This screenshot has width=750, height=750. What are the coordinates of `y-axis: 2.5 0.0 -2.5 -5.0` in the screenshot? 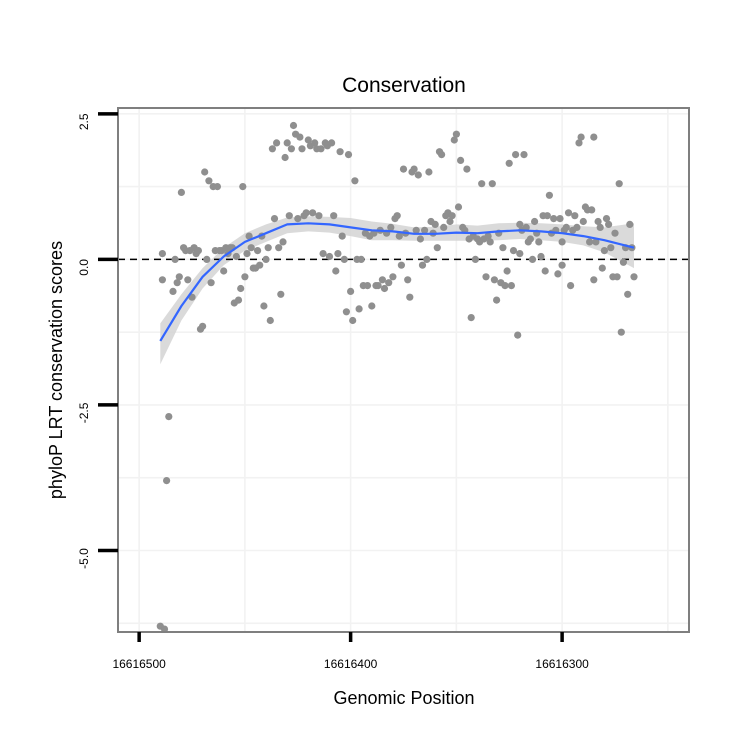 It's located at (97, 340).